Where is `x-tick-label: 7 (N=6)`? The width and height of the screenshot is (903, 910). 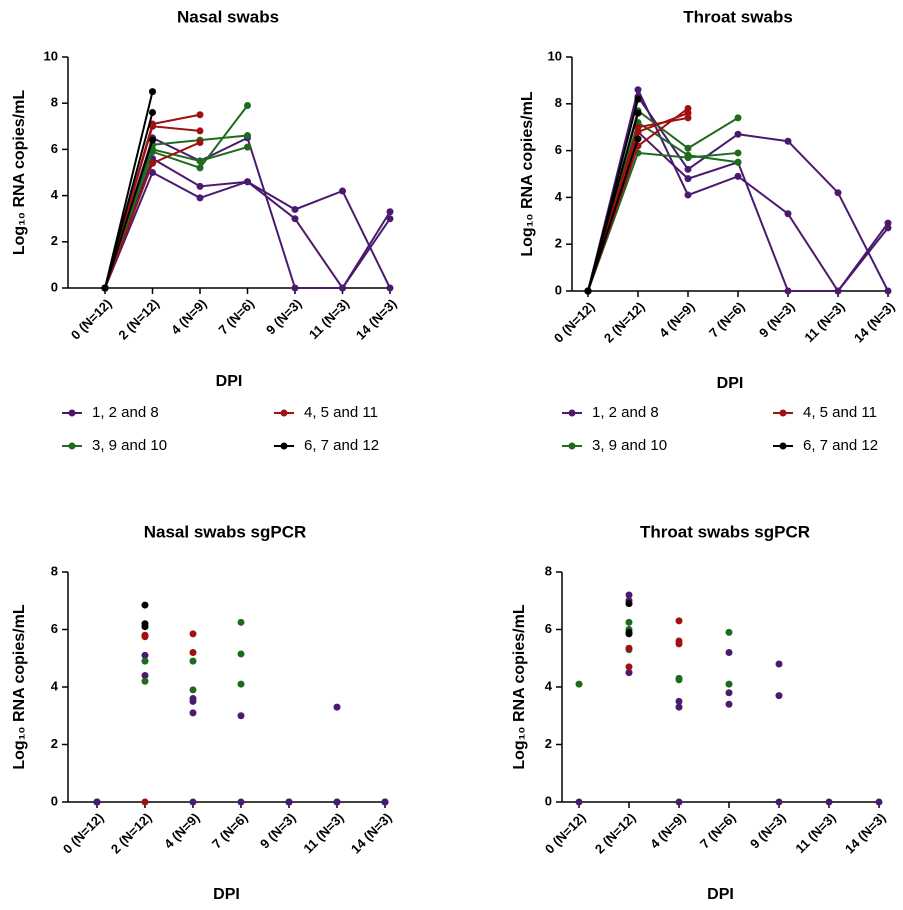 x-tick-label: 7 (N=6) is located at coordinates (230, 831).